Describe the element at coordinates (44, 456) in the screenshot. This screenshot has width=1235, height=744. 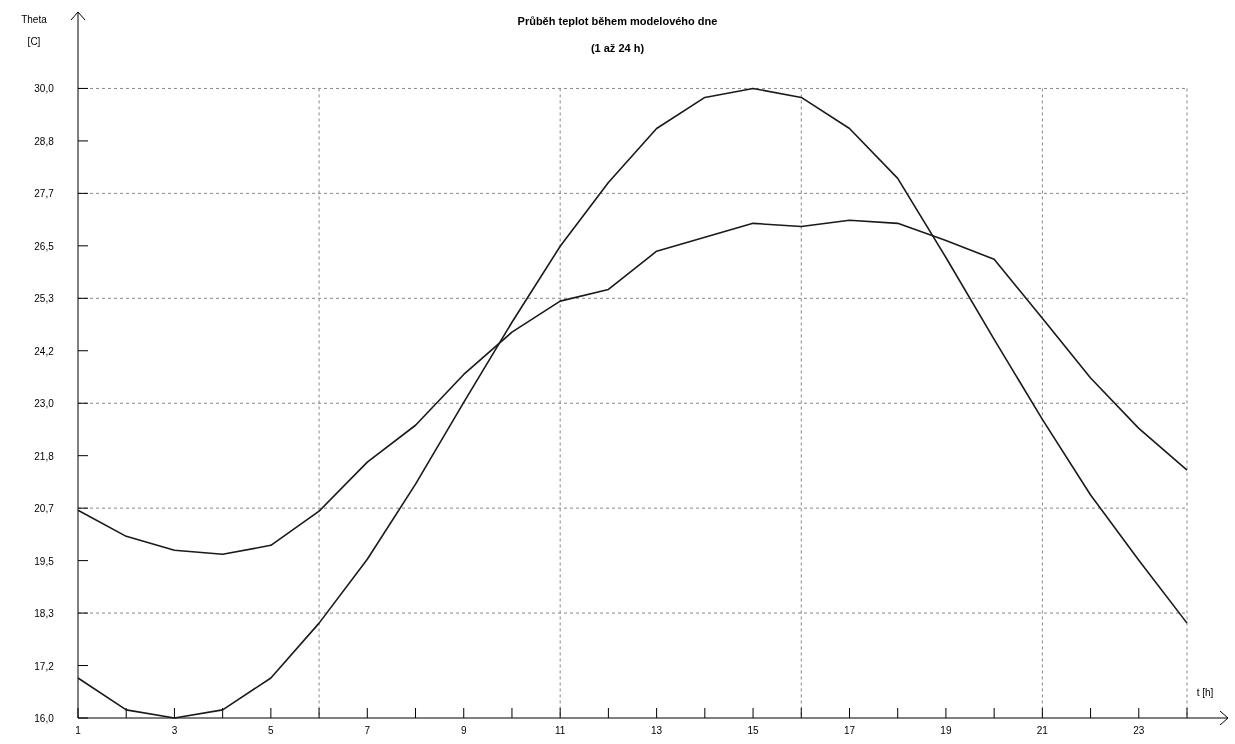
I see `y-tick-label: 21,8` at that location.